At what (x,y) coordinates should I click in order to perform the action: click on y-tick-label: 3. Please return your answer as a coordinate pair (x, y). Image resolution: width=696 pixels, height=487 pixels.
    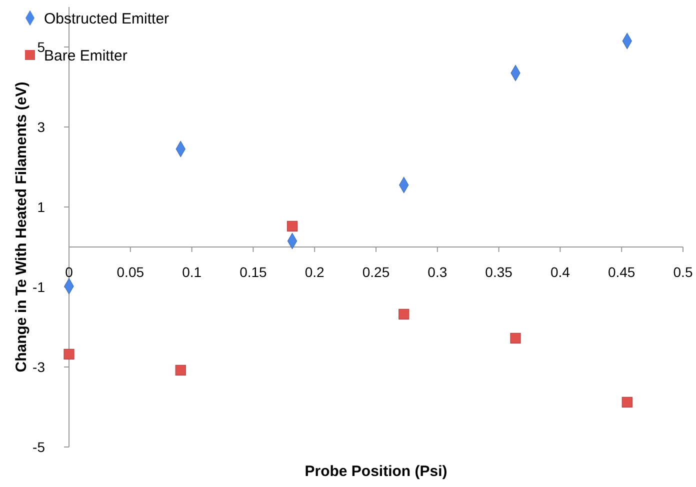
    Looking at the image, I should click on (41, 126).